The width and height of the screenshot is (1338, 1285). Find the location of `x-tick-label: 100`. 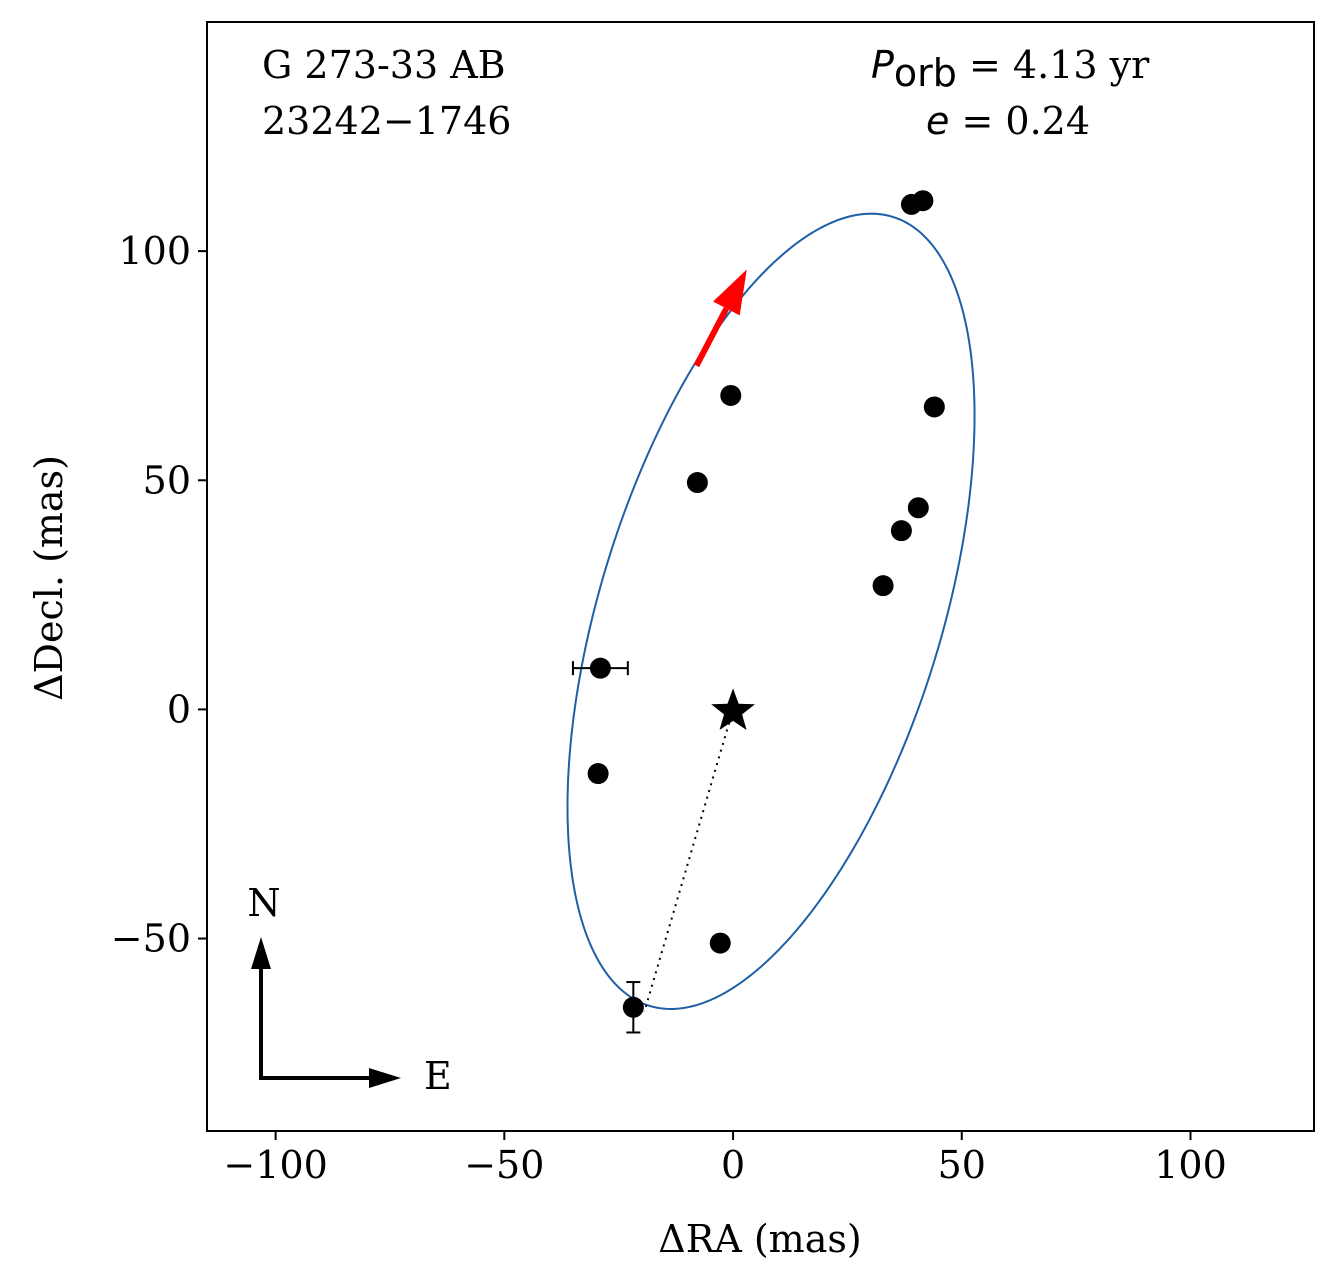

x-tick-label: 100 is located at coordinates (1190, 1165).